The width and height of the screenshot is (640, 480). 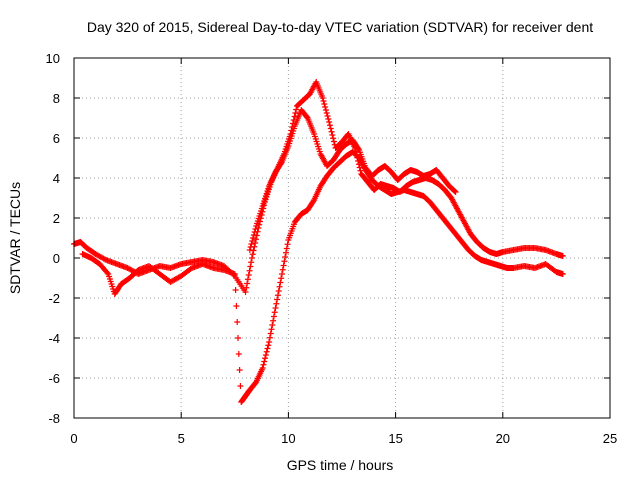 I want to click on y-axis-label: SDTVAR / TECUs, so click(x=15, y=238).